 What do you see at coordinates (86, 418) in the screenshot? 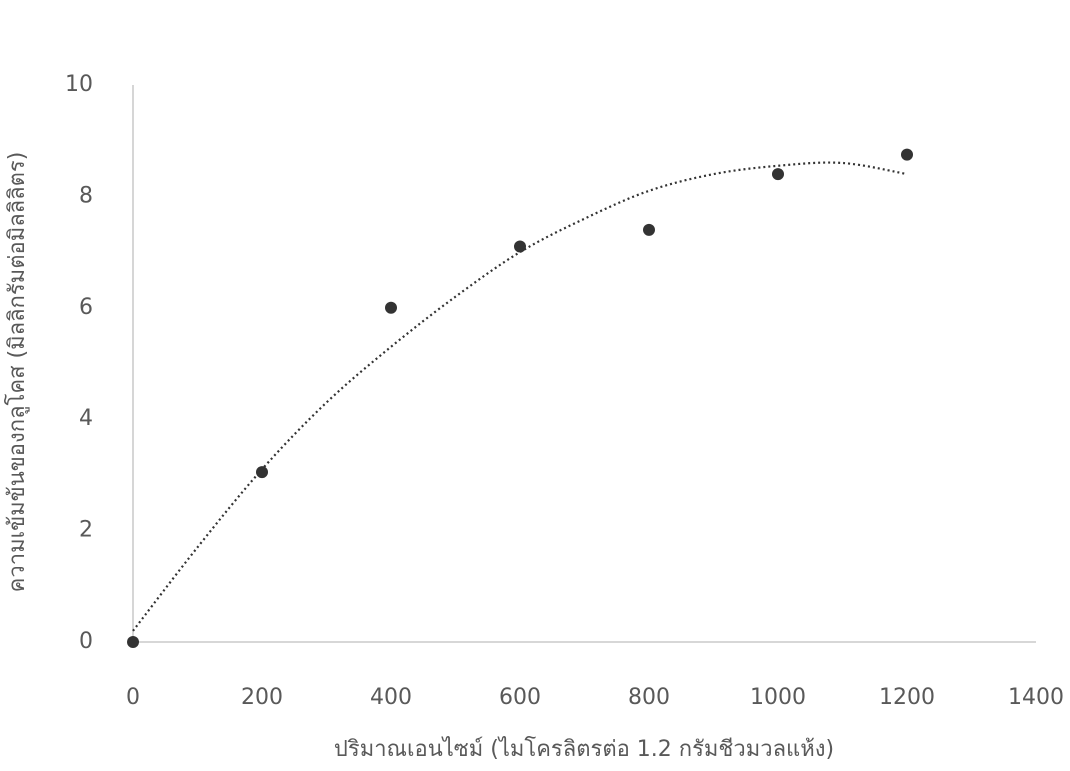
I see `y-tick-label: 4` at bounding box center [86, 418].